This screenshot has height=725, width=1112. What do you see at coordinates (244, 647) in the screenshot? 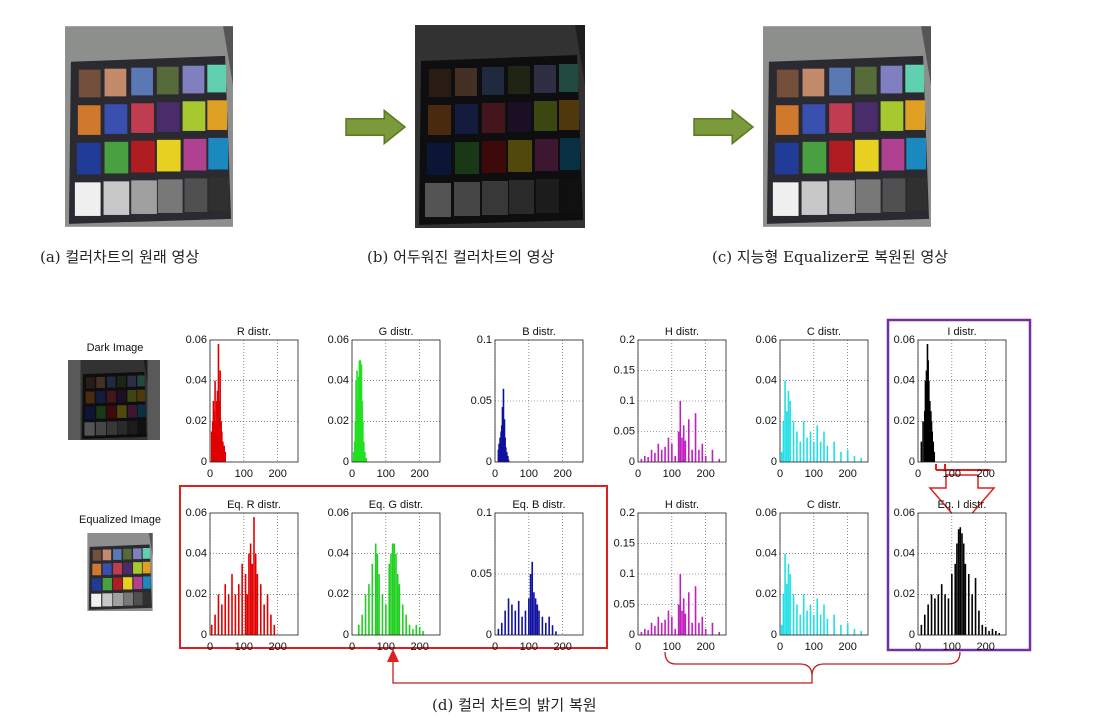
I see `x-tick-label: 100` at bounding box center [244, 647].